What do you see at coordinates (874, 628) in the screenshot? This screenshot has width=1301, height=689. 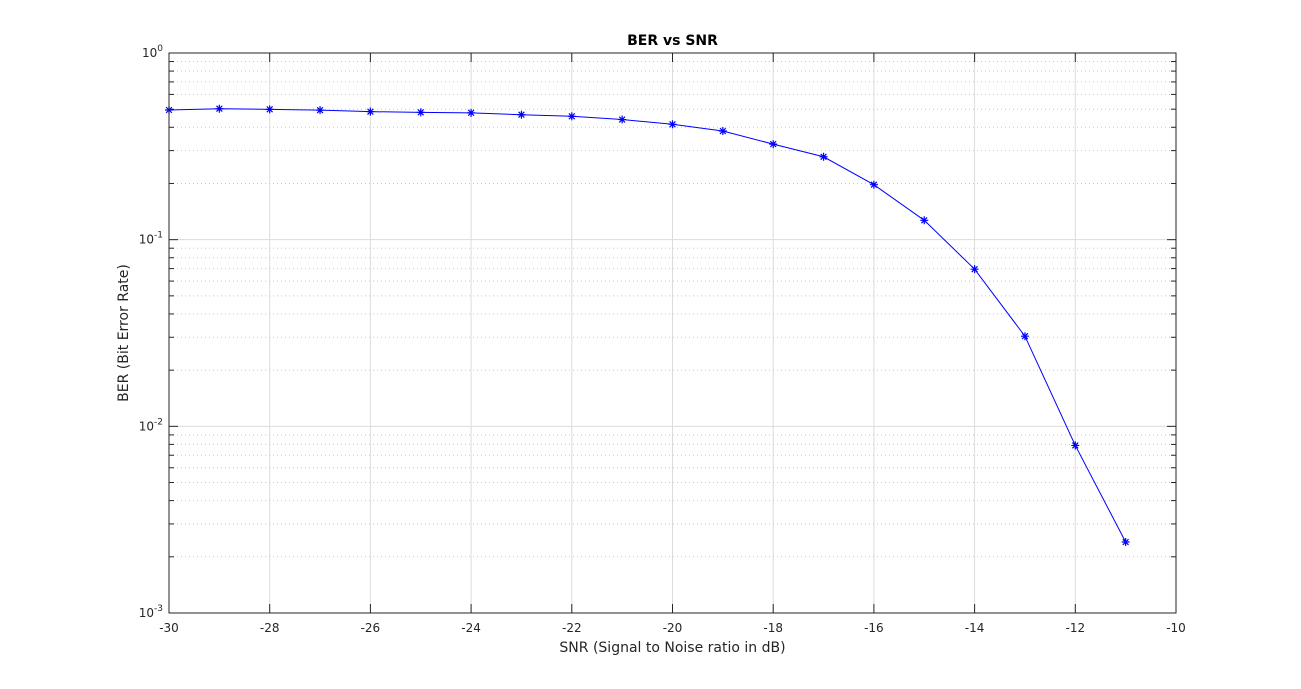 I see `x-tick-label: -16` at bounding box center [874, 628].